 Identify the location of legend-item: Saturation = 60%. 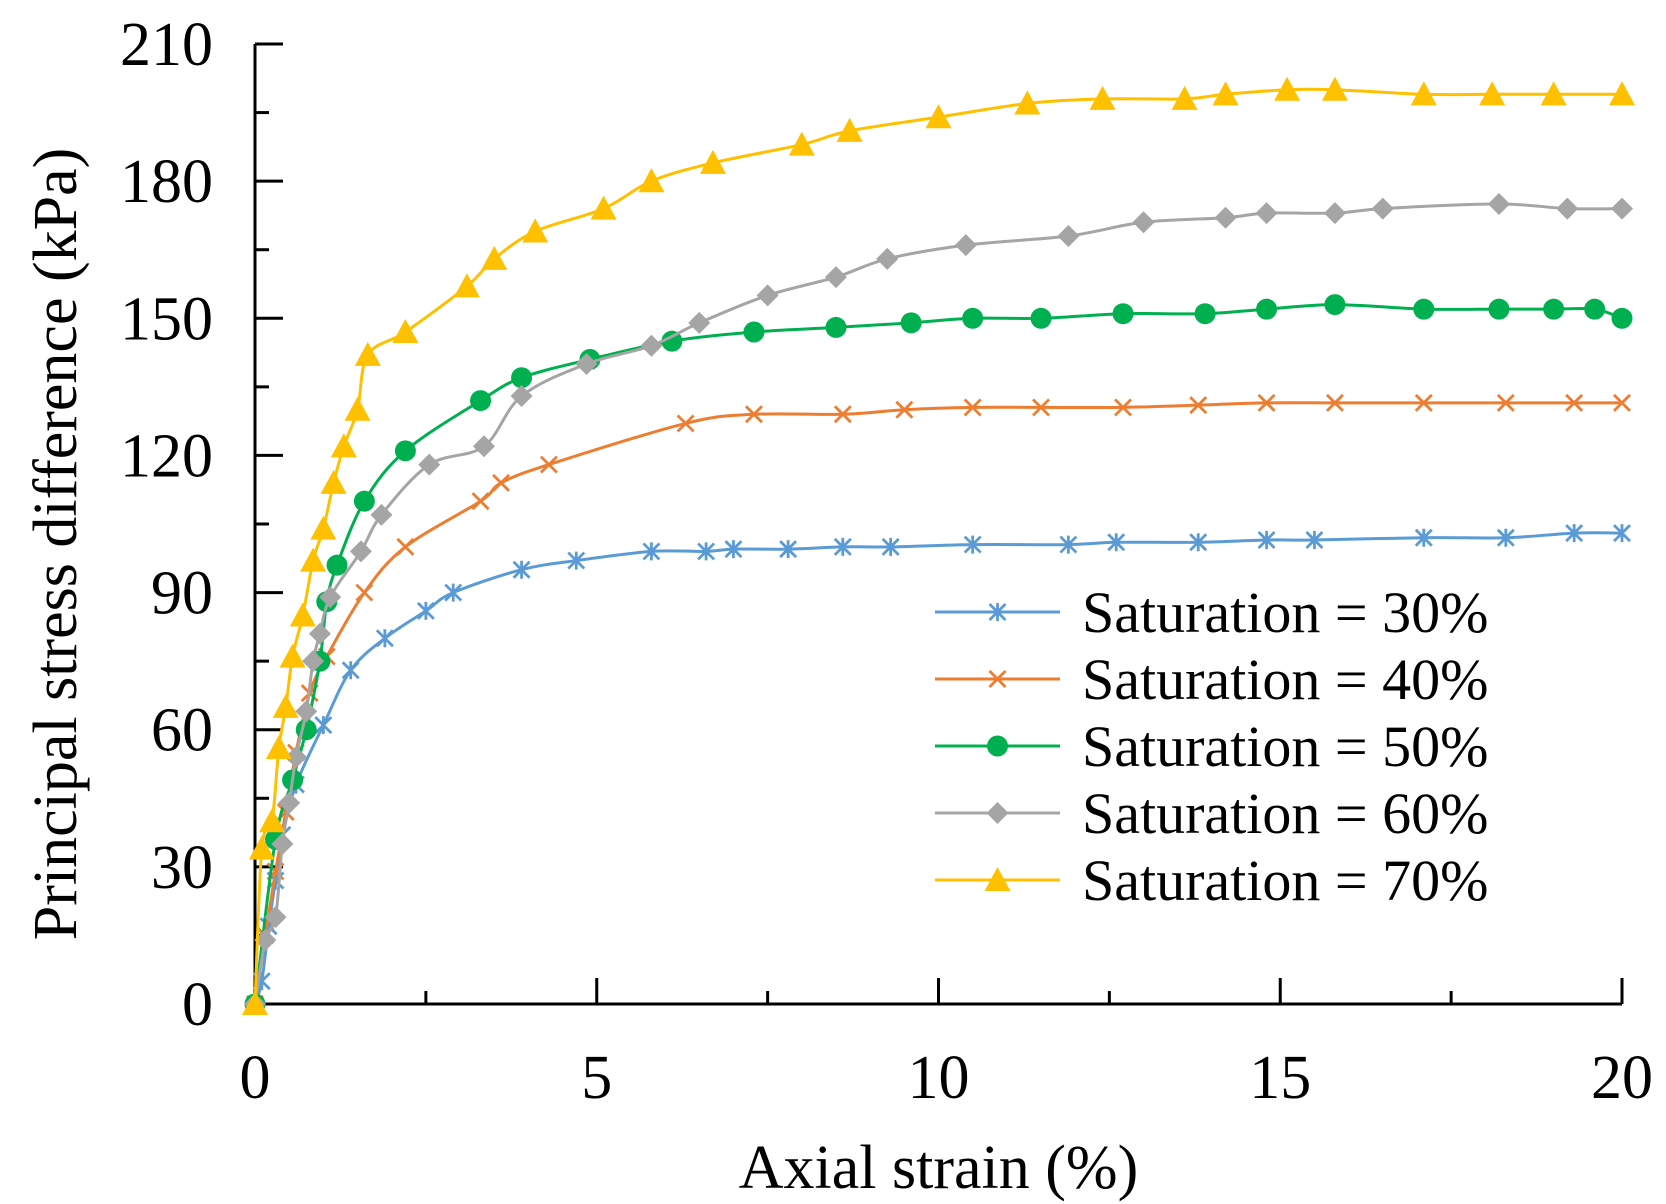
(1211, 813).